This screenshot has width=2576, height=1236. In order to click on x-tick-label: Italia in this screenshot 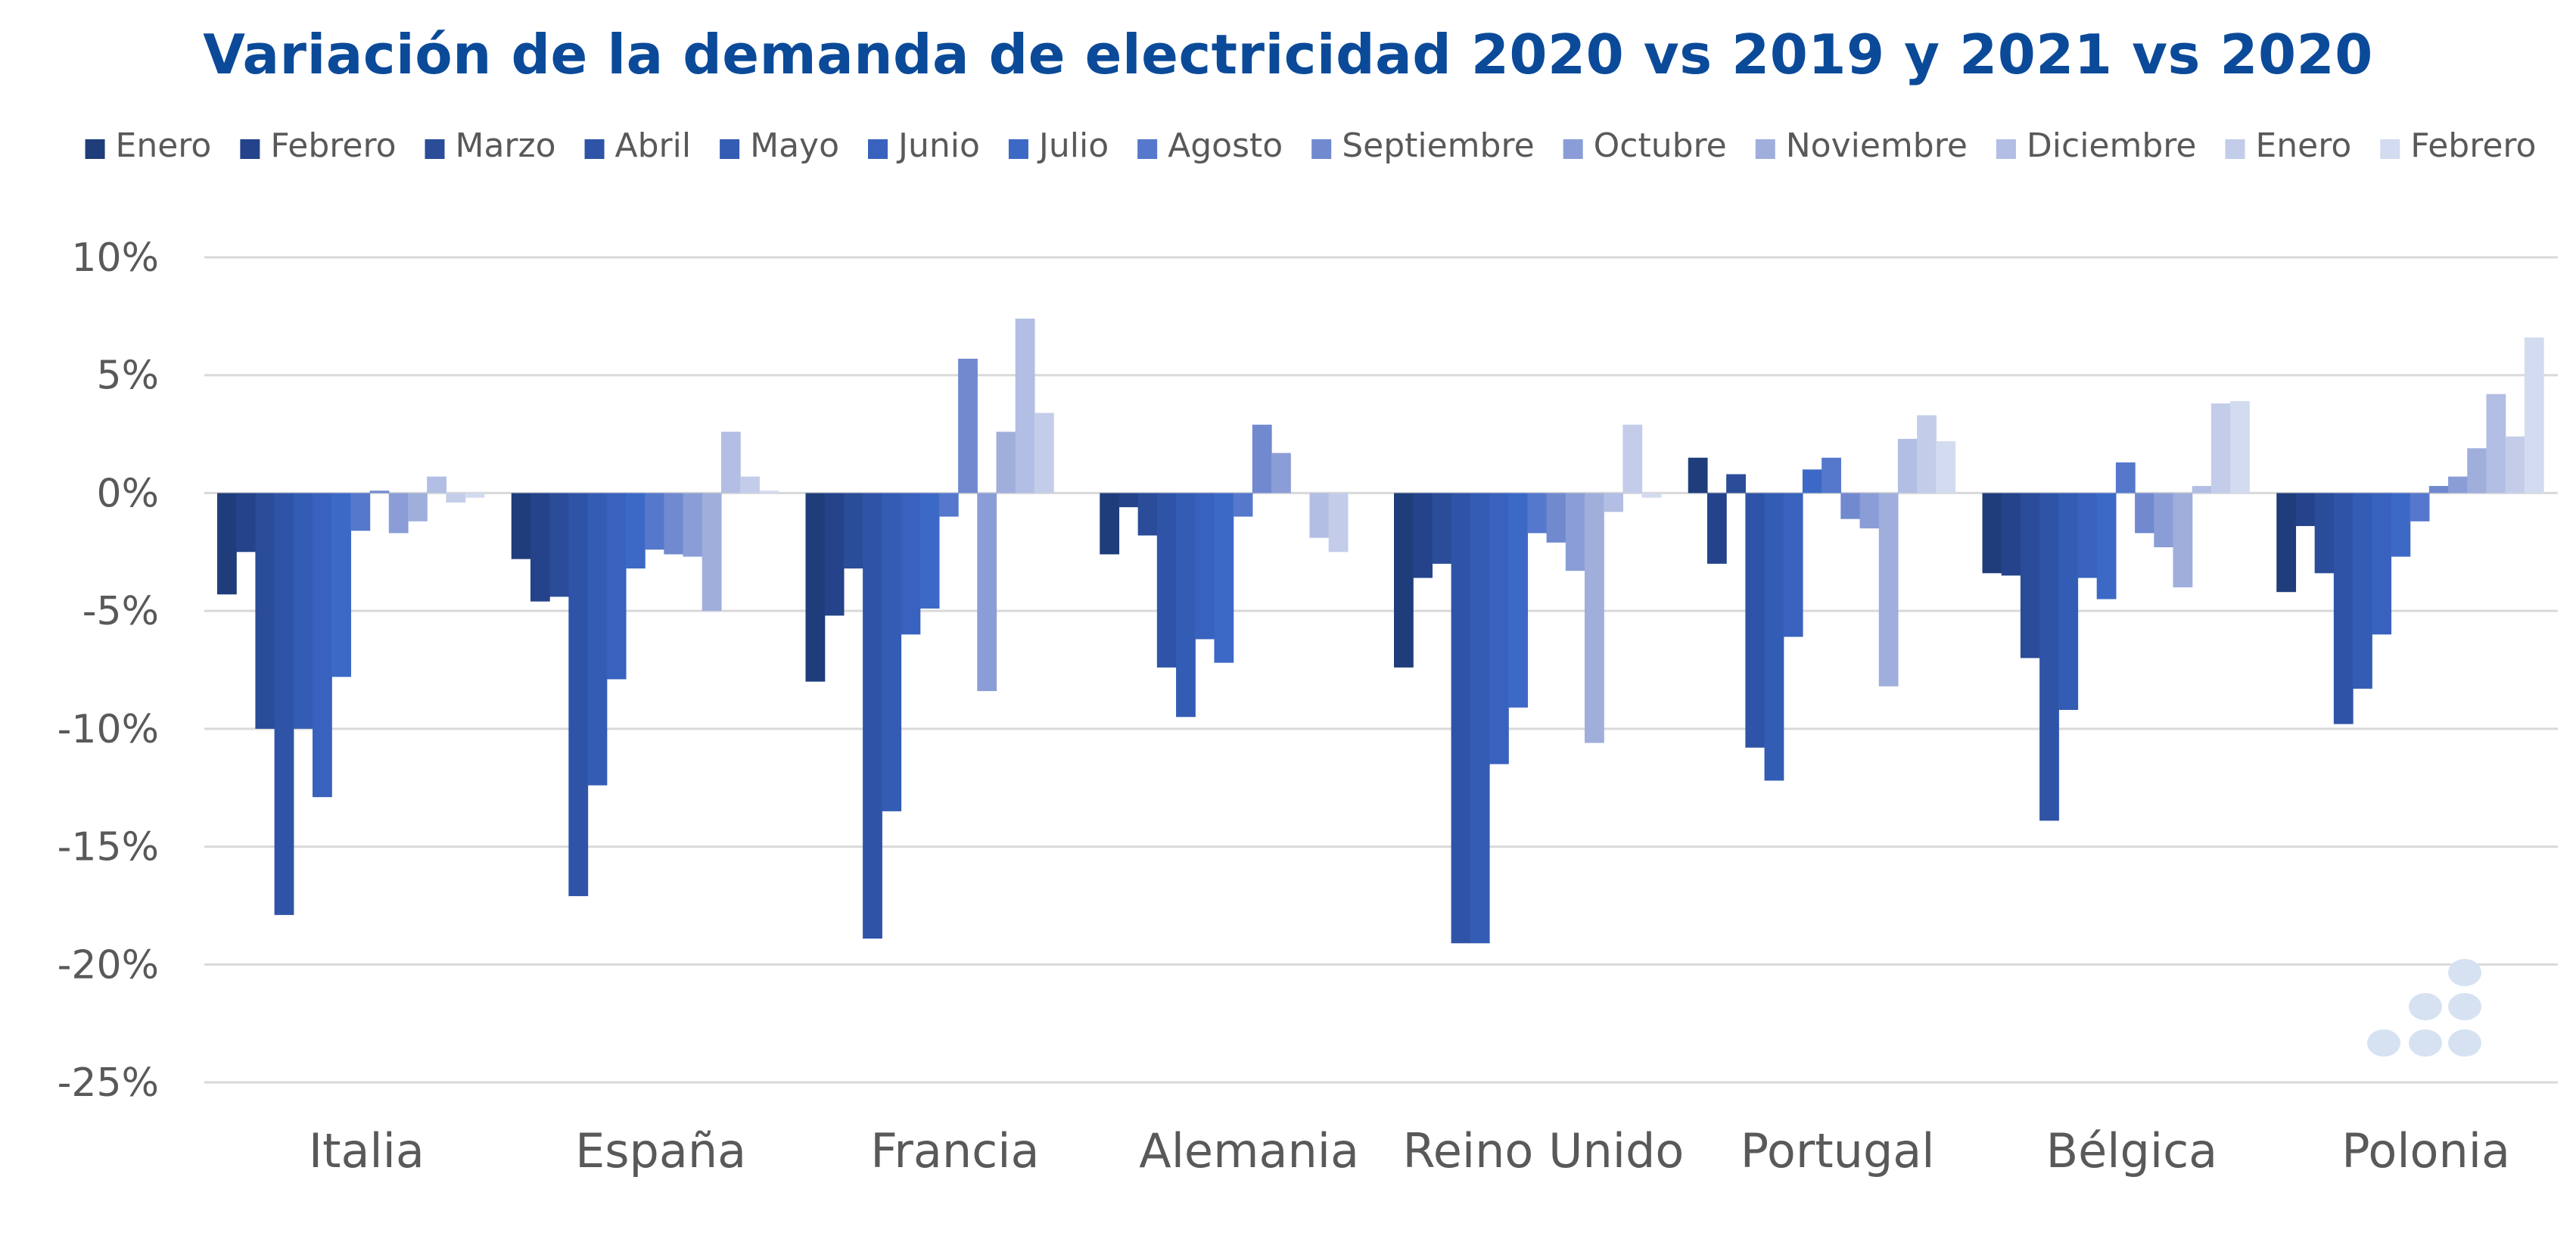, I will do `click(367, 1150)`.